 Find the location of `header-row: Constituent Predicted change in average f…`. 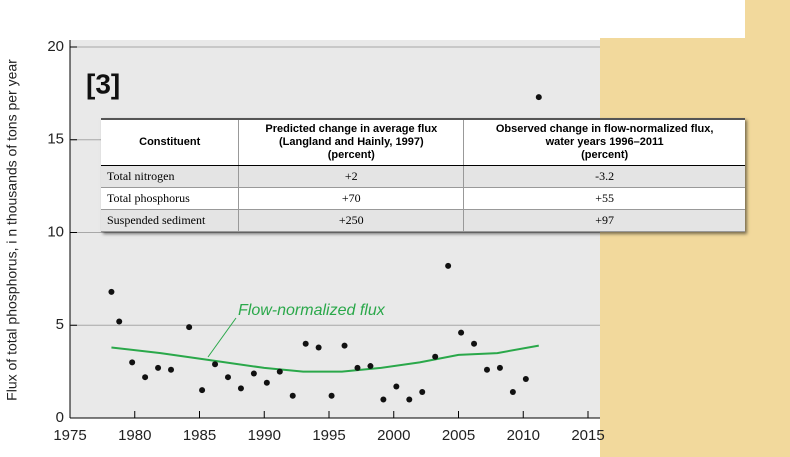

header-row: Constituent Predicted change in average f… is located at coordinates (423, 142).